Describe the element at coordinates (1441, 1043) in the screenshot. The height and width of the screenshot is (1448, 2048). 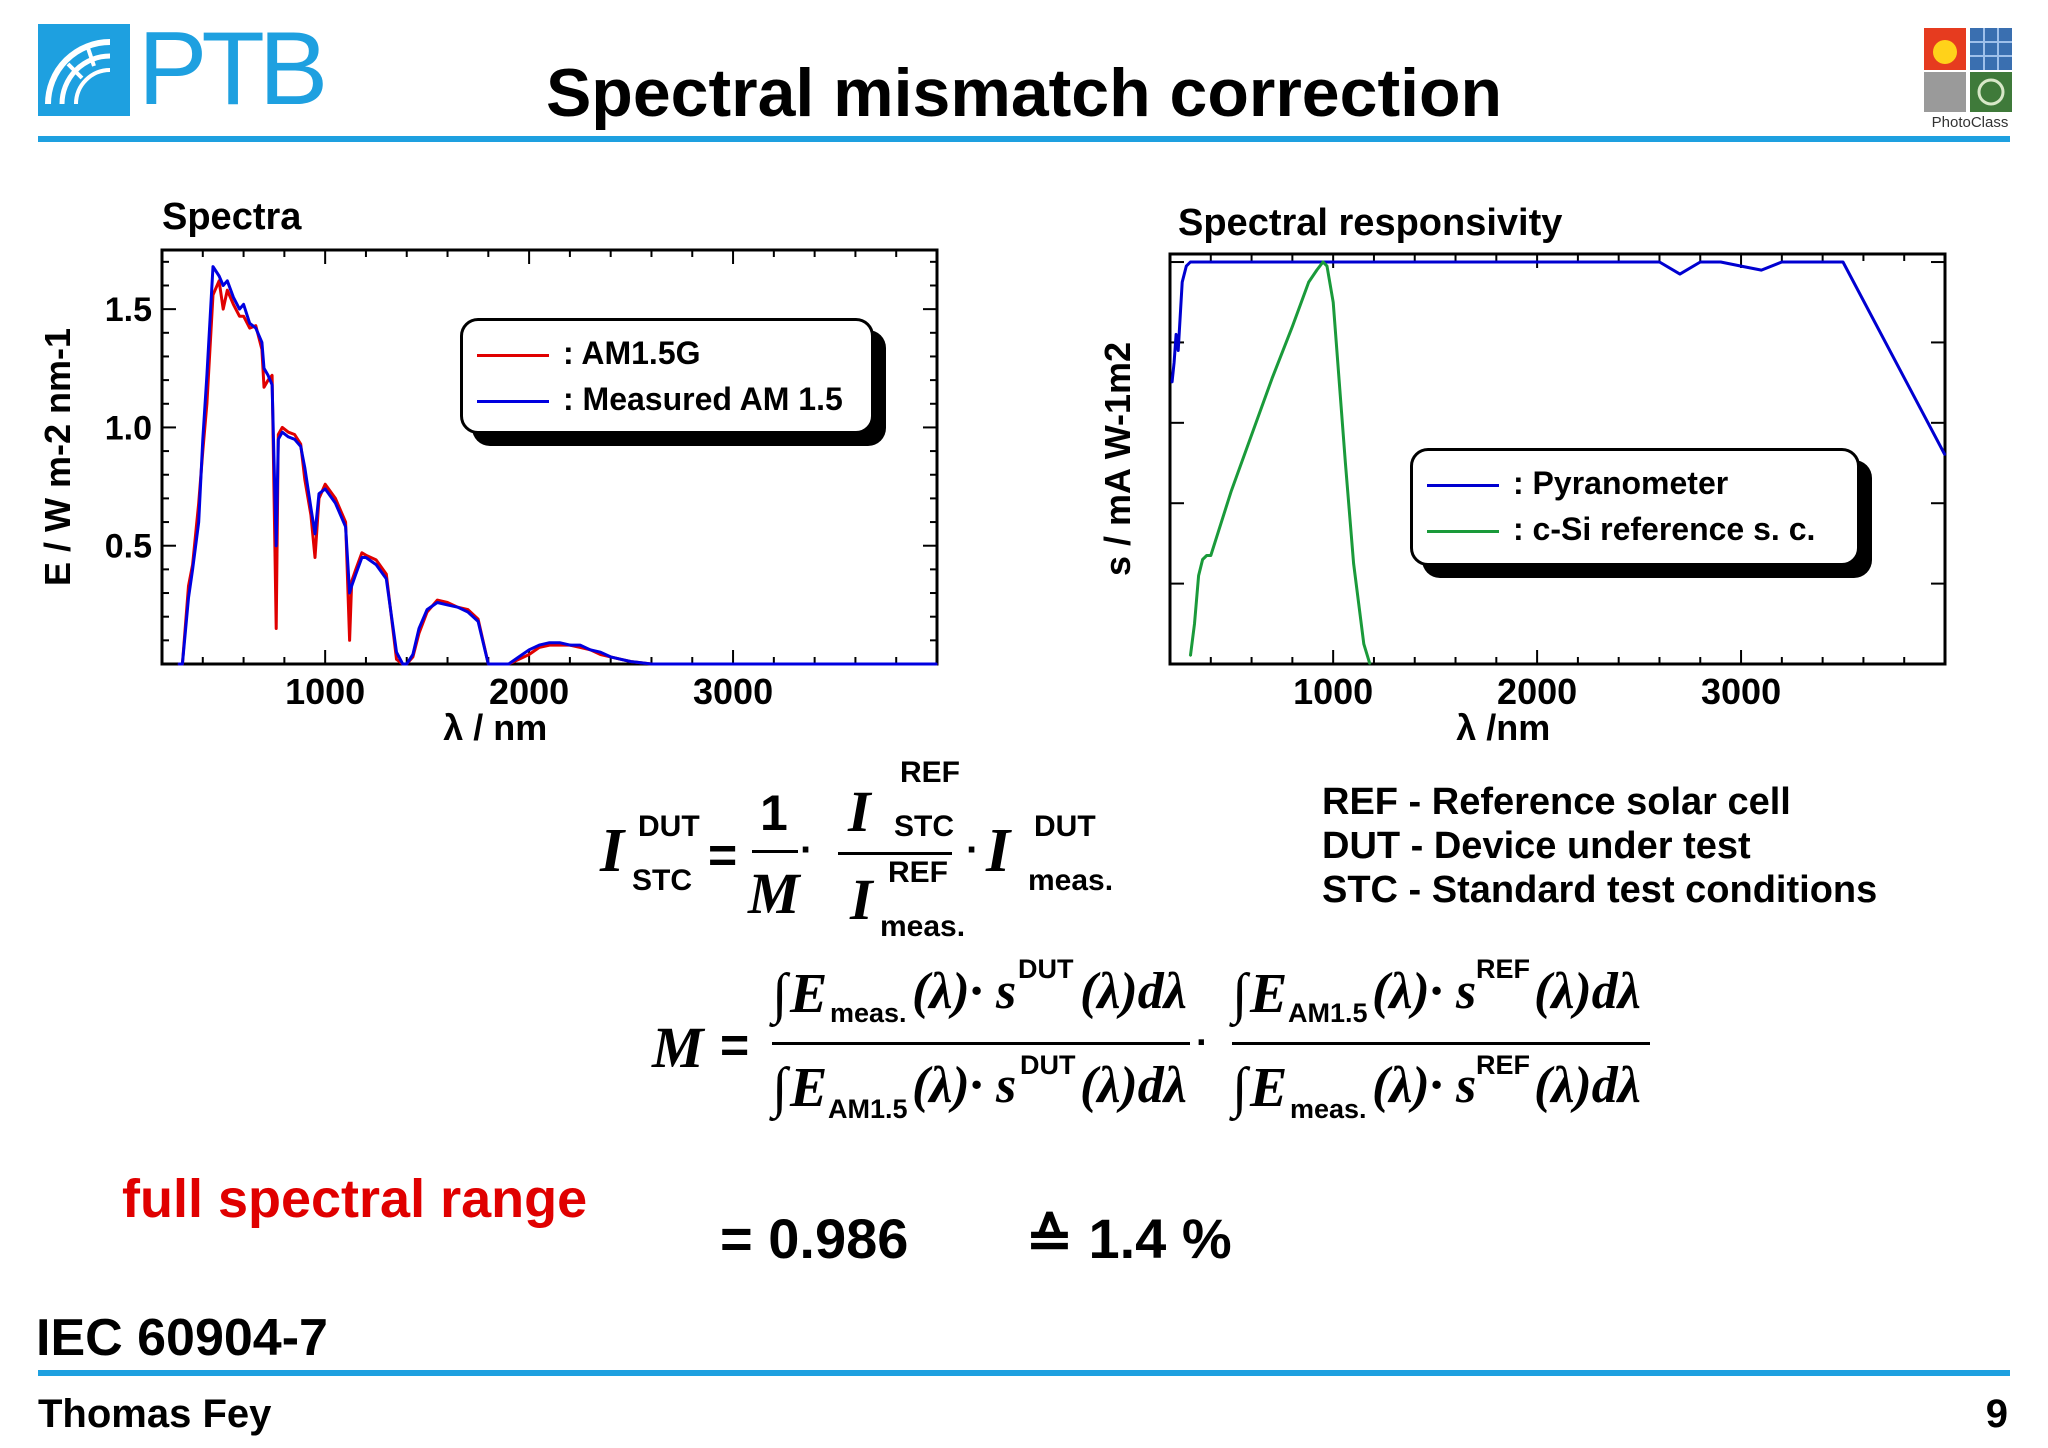
I see `fraction-bar` at that location.